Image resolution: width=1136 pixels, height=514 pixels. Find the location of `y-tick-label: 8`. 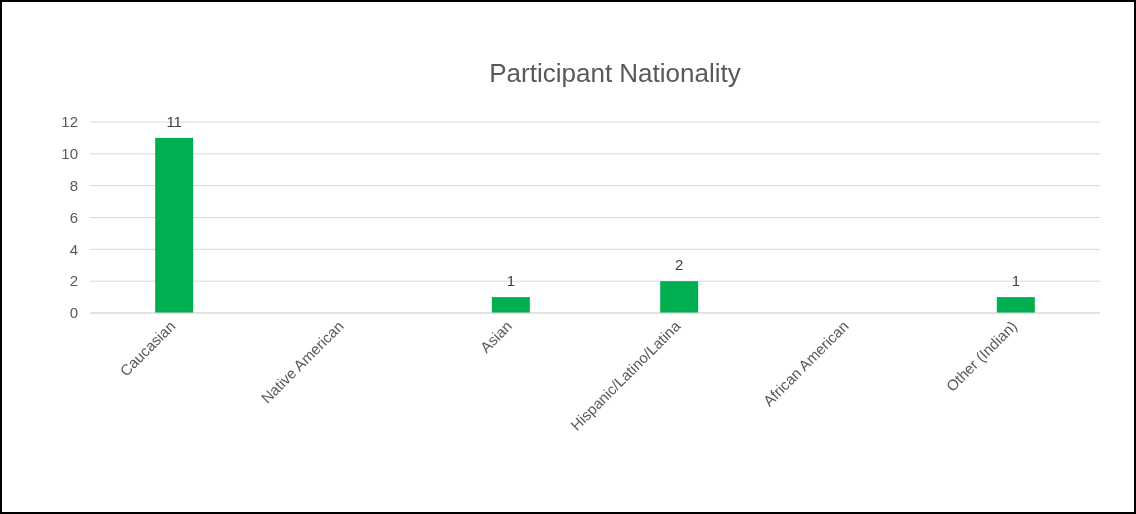

y-tick-label: 8 is located at coordinates (73, 185).